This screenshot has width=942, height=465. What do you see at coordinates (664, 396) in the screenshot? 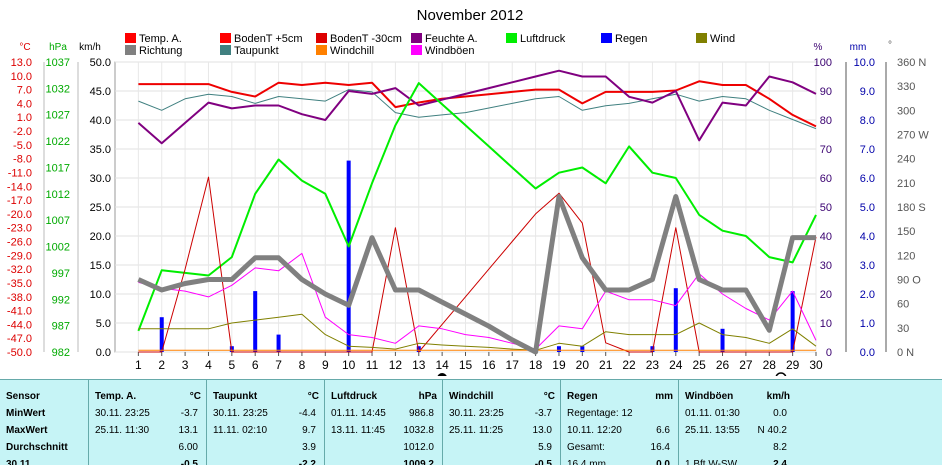
I see `stats-unit: mm` at bounding box center [664, 396].